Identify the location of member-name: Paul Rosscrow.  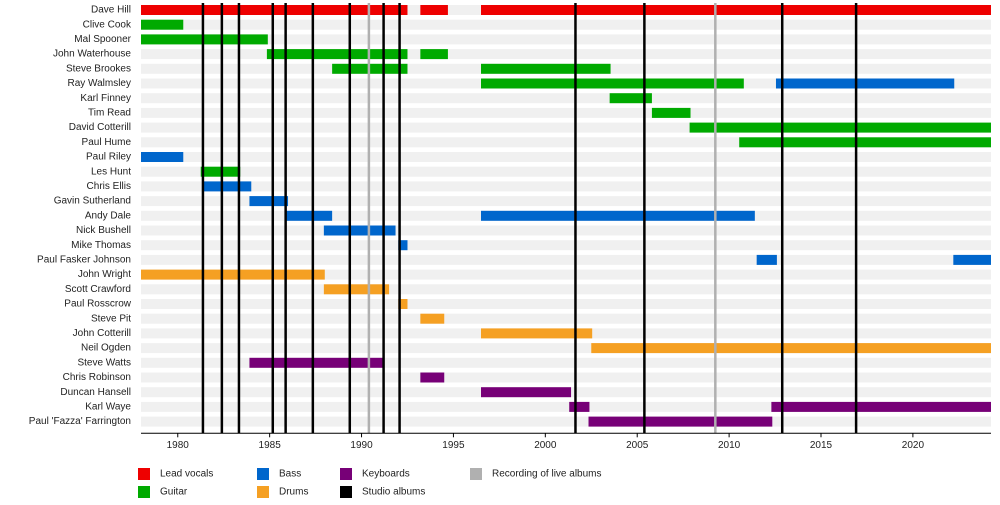
(97, 304).